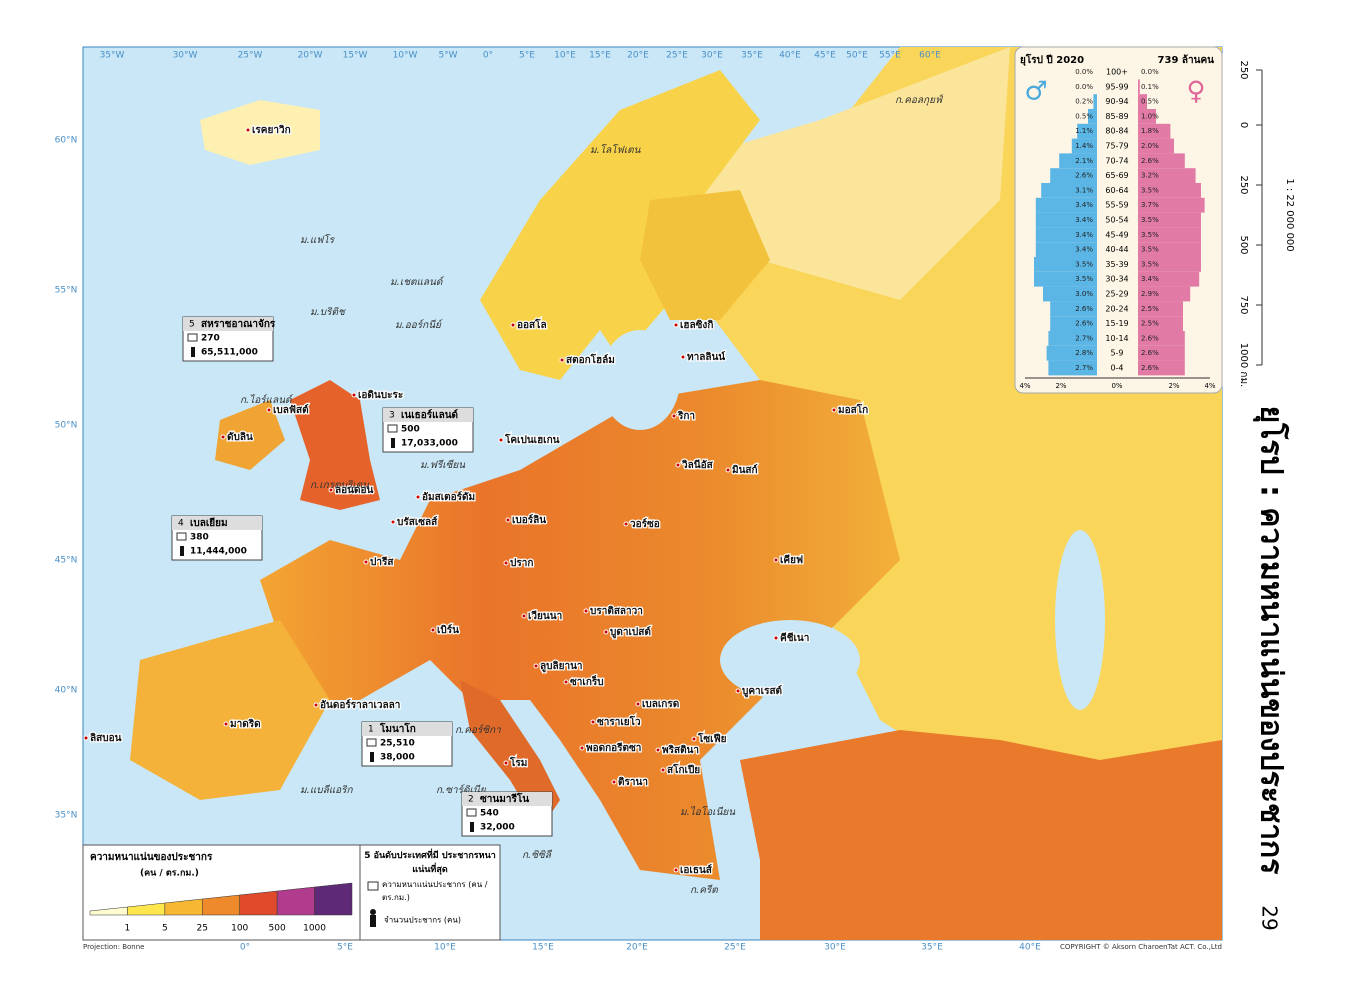 The height and width of the screenshot is (1000, 1347). Describe the element at coordinates (354, 490) in the screenshot. I see `place-label: ลอนดอน` at that location.